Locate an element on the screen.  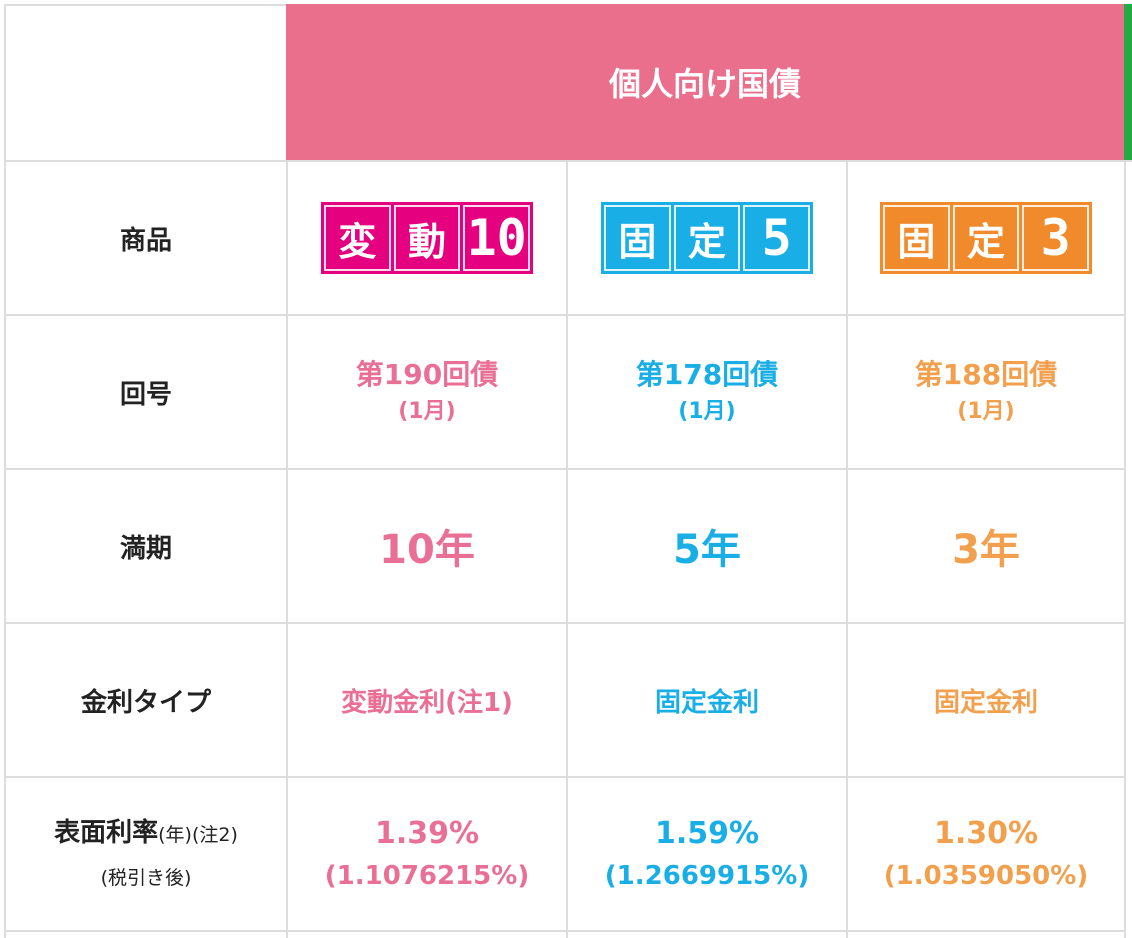
badge-char: 動 is located at coordinates (427, 238).